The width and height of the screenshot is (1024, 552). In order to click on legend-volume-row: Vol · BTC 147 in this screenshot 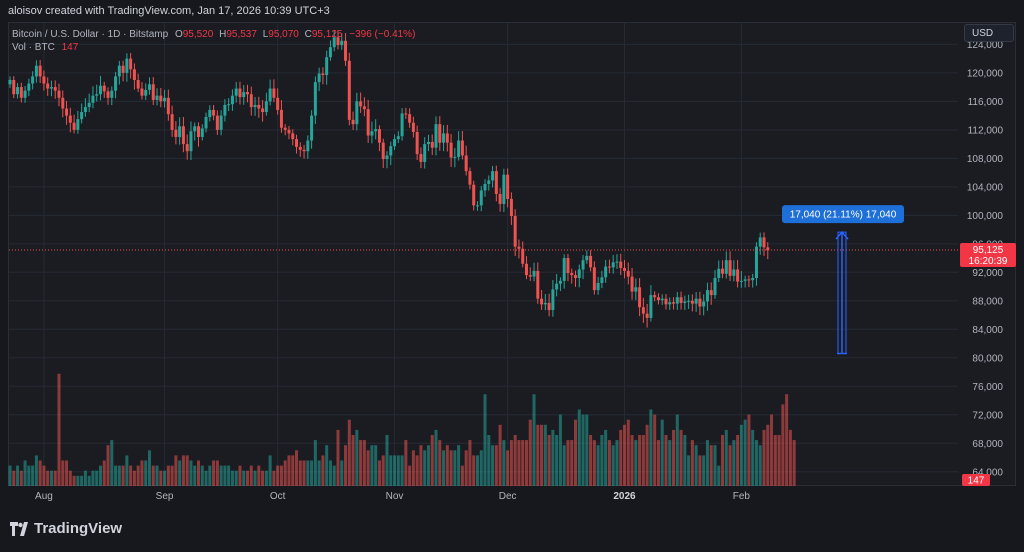, I will do `click(213, 47)`.